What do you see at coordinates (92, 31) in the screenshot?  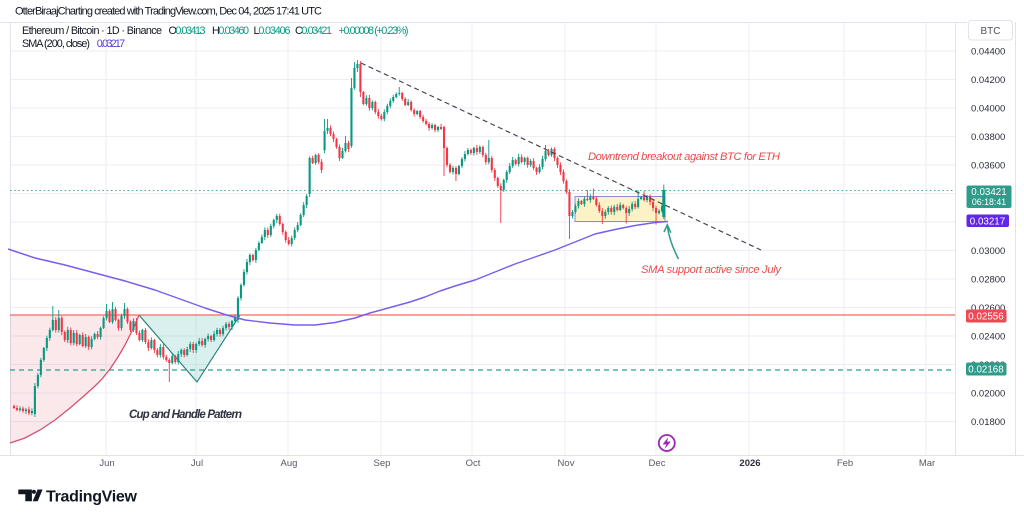 I see `svg-text:Ethereum / Bitcoin · 1D · Bina: Ethereum / Bitcoin · 1D · Binance` at bounding box center [92, 31].